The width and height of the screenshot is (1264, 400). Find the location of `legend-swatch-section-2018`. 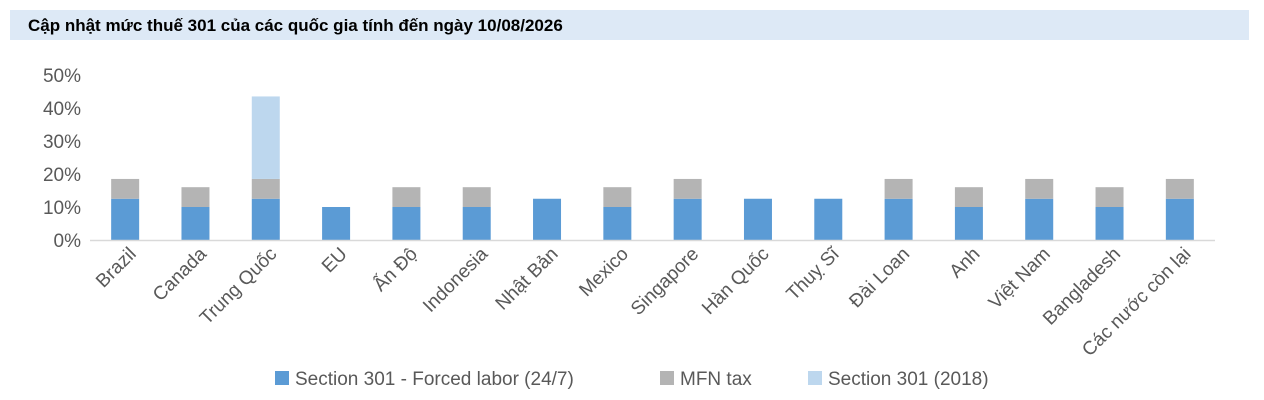

legend-swatch-section-2018 is located at coordinates (815, 378).